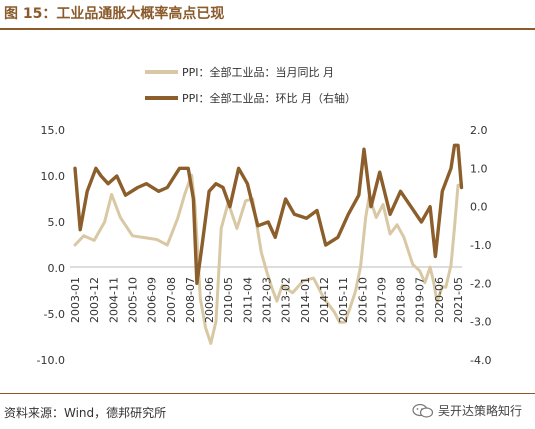 The width and height of the screenshot is (535, 429). I want to click on legend-label: PPI：全部工业品：当月同比 月, so click(258, 72).